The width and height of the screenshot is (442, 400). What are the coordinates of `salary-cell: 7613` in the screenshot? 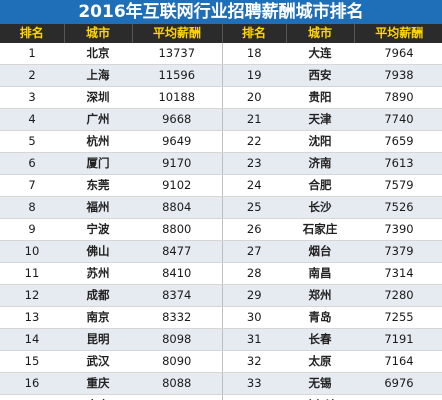 It's located at (398, 163).